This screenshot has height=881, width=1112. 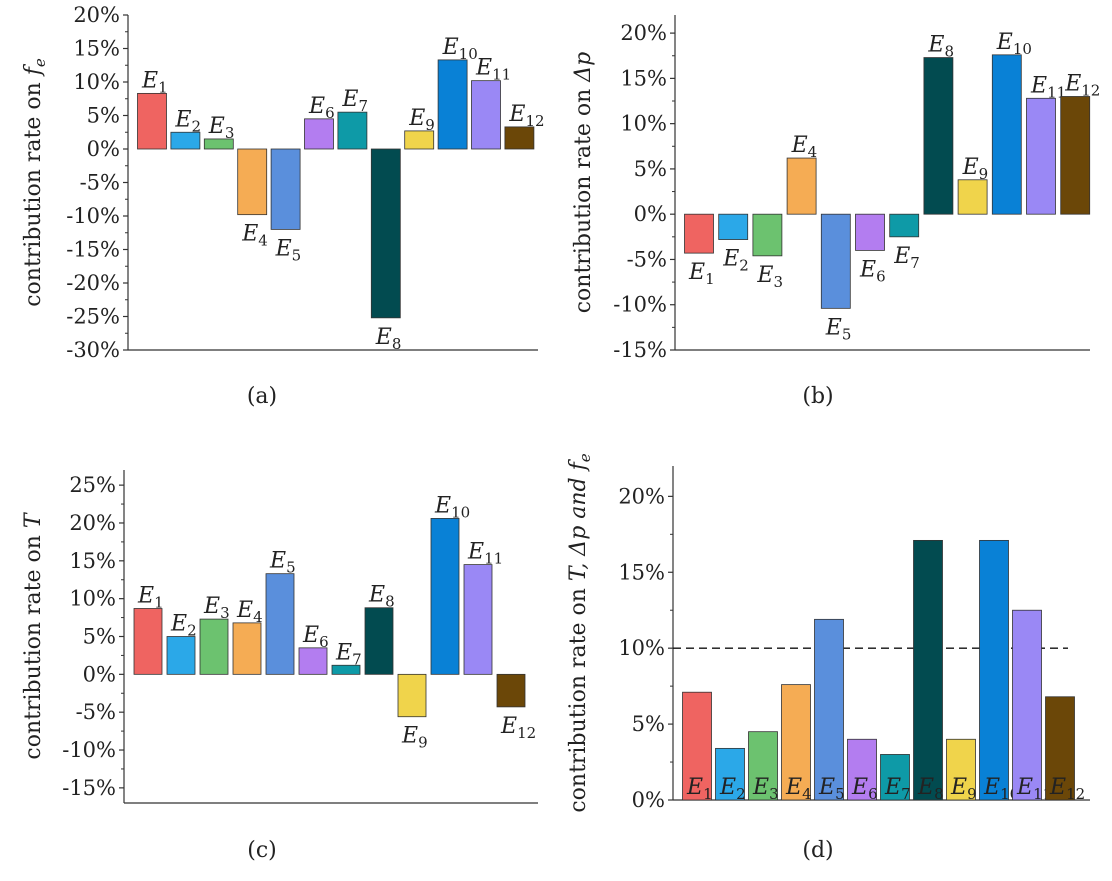 What do you see at coordinates (460, 49) in the screenshot?
I see `bar-label: E10` at bounding box center [460, 49].